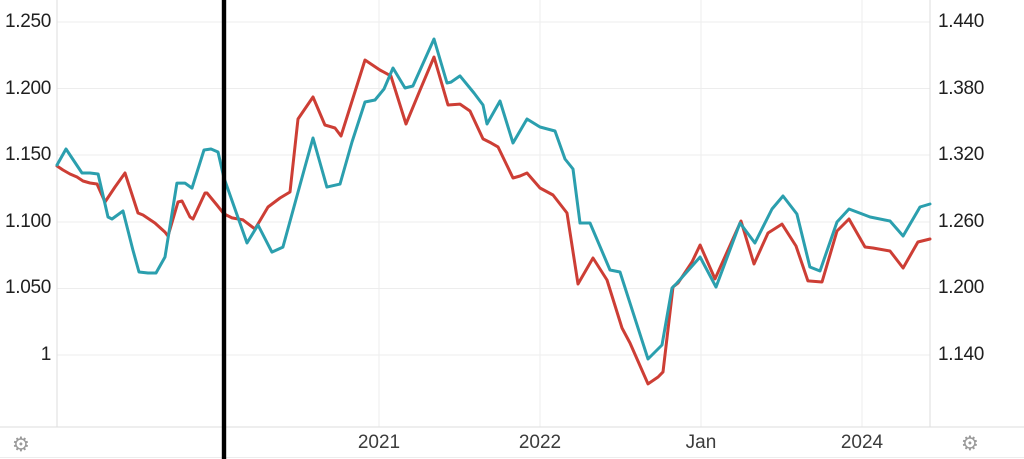 The image size is (1024, 459). I want to click on right-axis-tick: 1.200, so click(961, 287).